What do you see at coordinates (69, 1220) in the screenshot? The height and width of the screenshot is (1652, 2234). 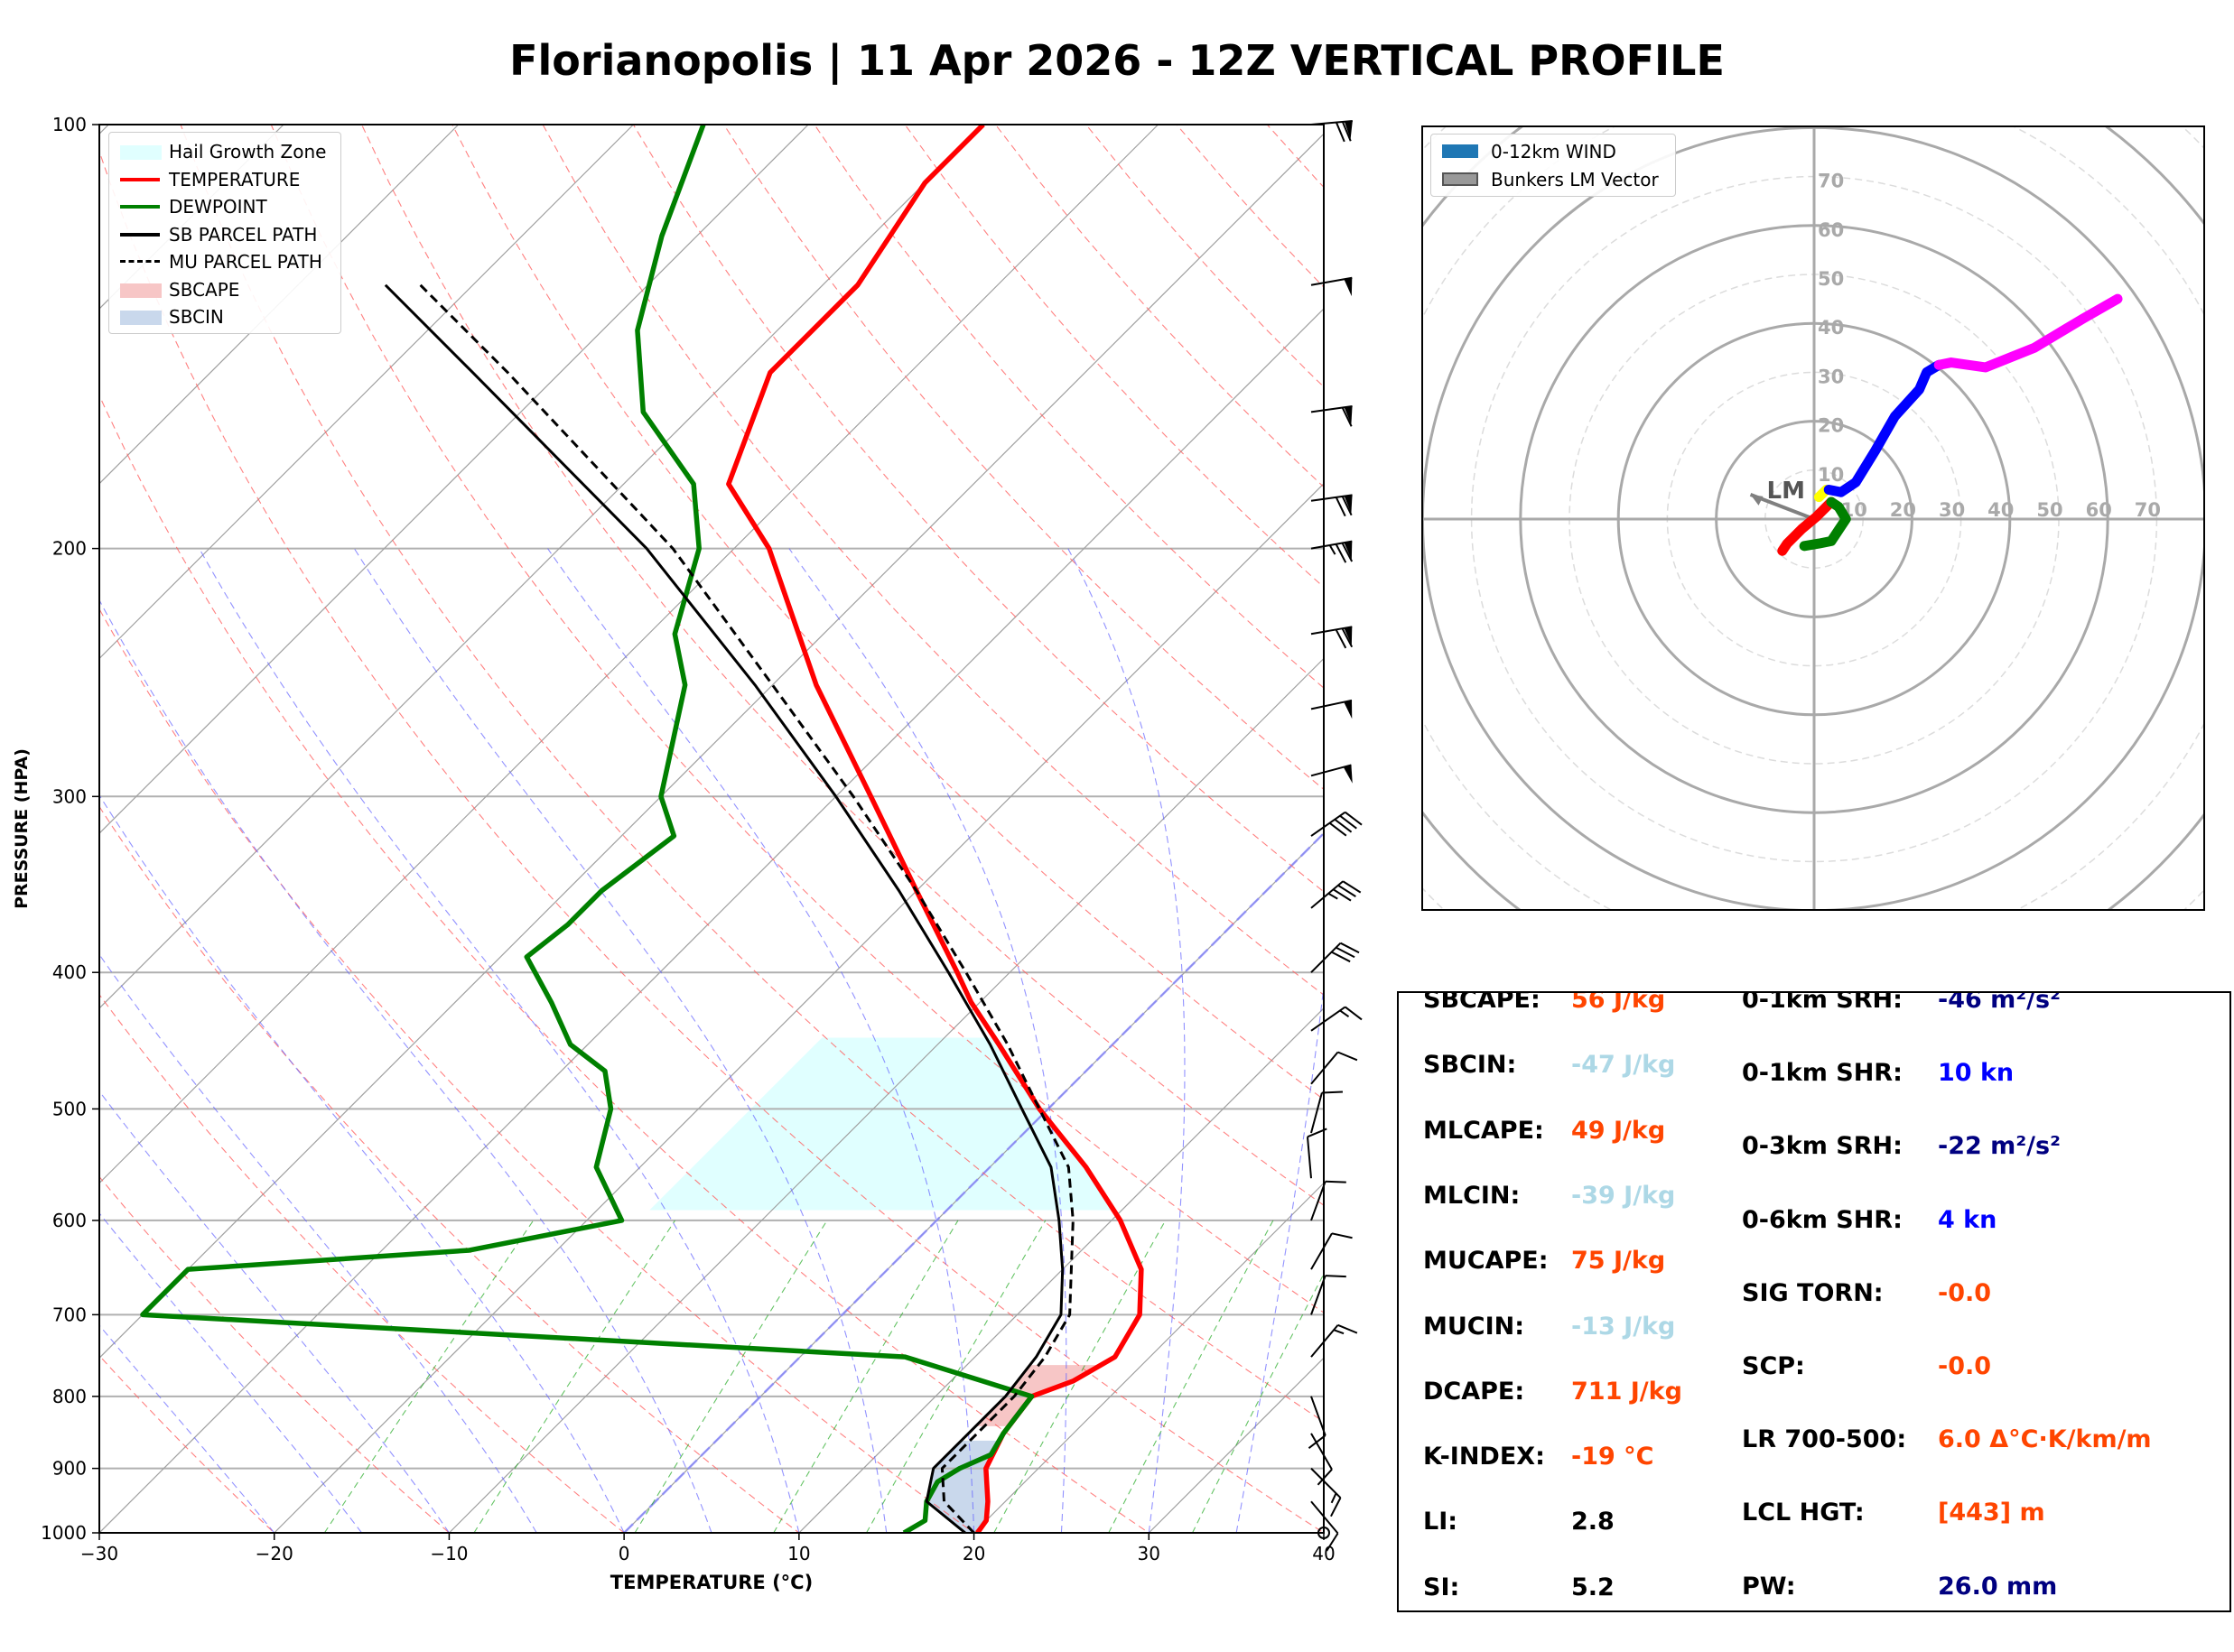 I see `y-tick-label: 600` at bounding box center [69, 1220].